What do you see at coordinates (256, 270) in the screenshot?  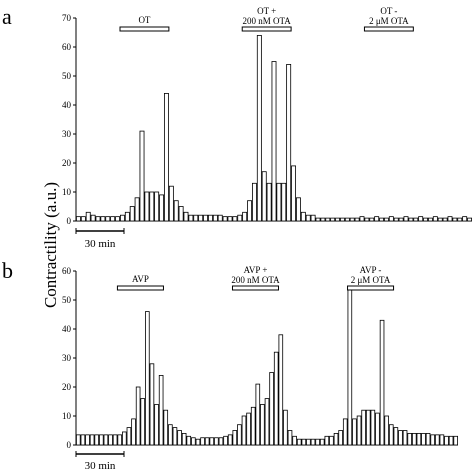 I see `treatment-label: AVP +` at bounding box center [256, 270].